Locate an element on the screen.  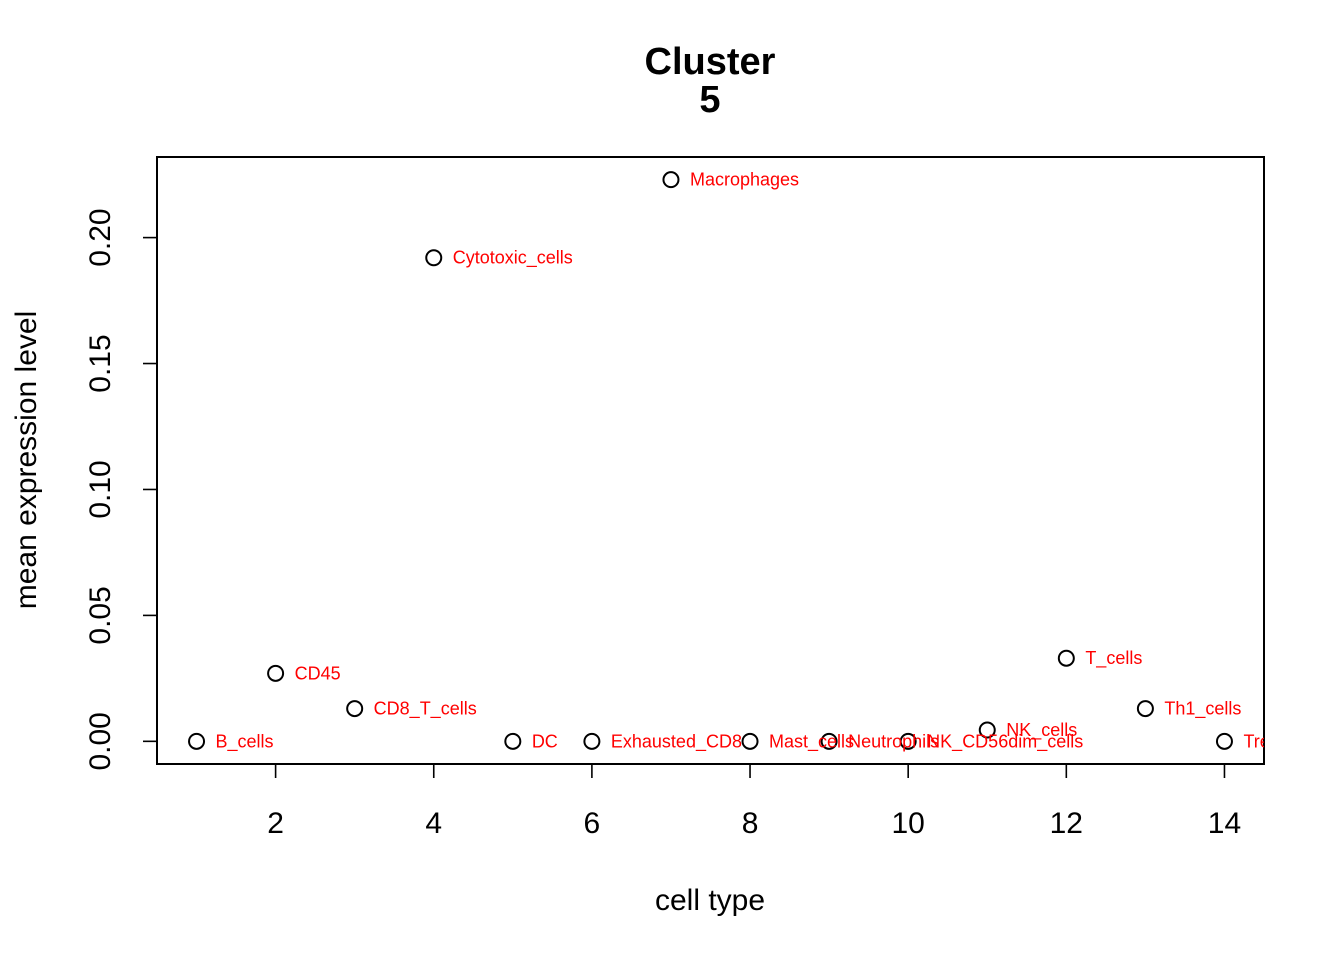
x-tick-label: 10 is located at coordinates (907, 823).